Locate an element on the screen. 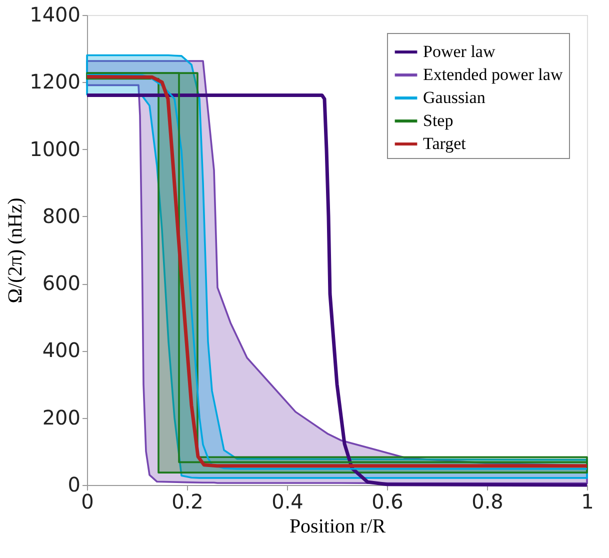 This screenshot has height=558, width=609. y-tick-label: 1400 is located at coordinates (55, 14).